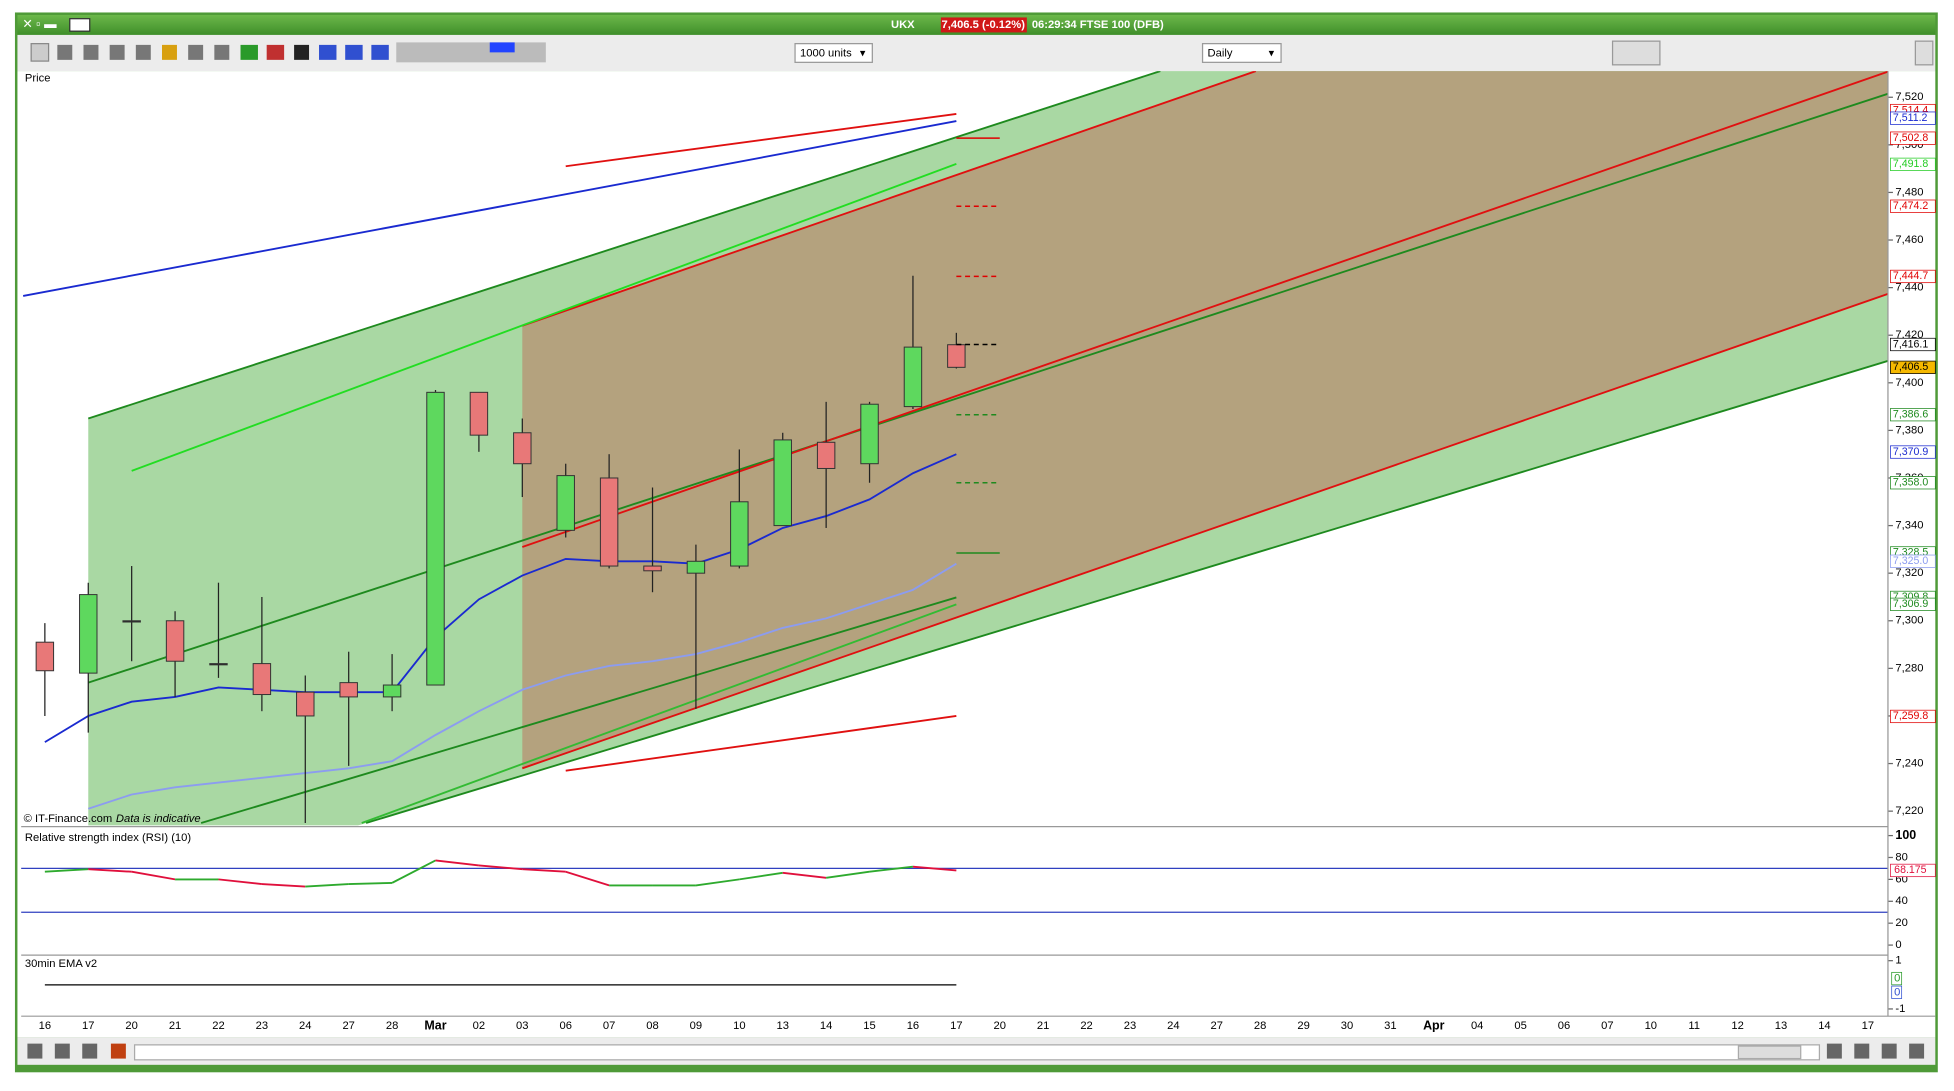 The image size is (1954, 1091). Describe the element at coordinates (1909, 97) in the screenshot. I see `y-tick-label: 7,520` at that location.